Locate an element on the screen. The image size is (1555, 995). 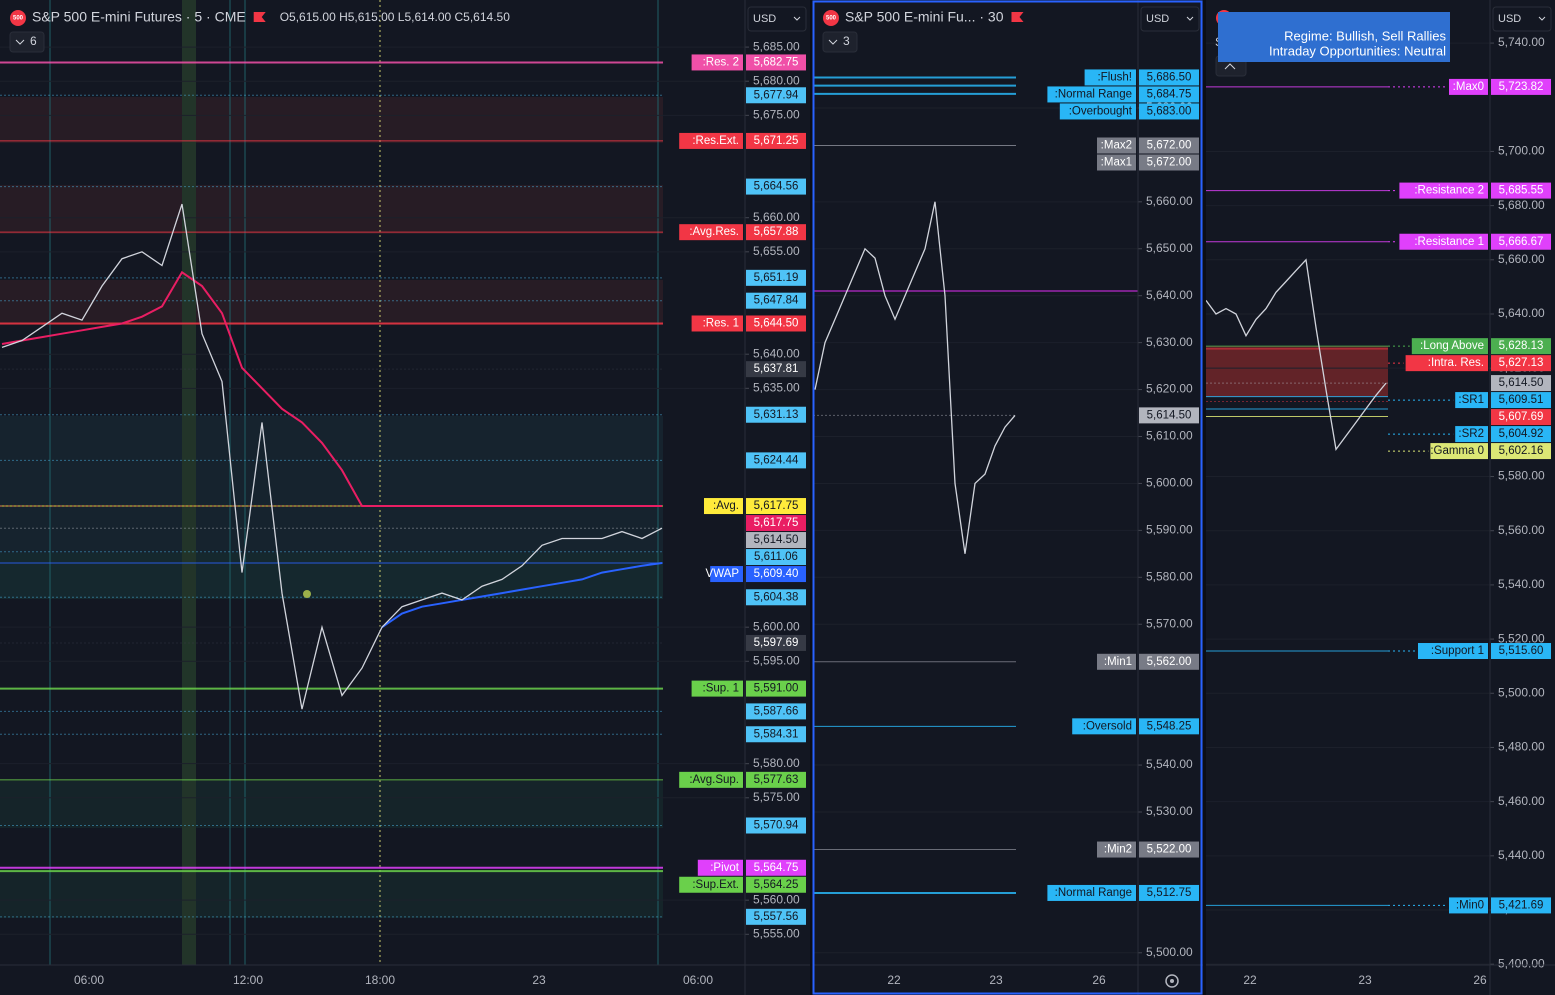
settings-icon is located at coordinates (1172, 981).